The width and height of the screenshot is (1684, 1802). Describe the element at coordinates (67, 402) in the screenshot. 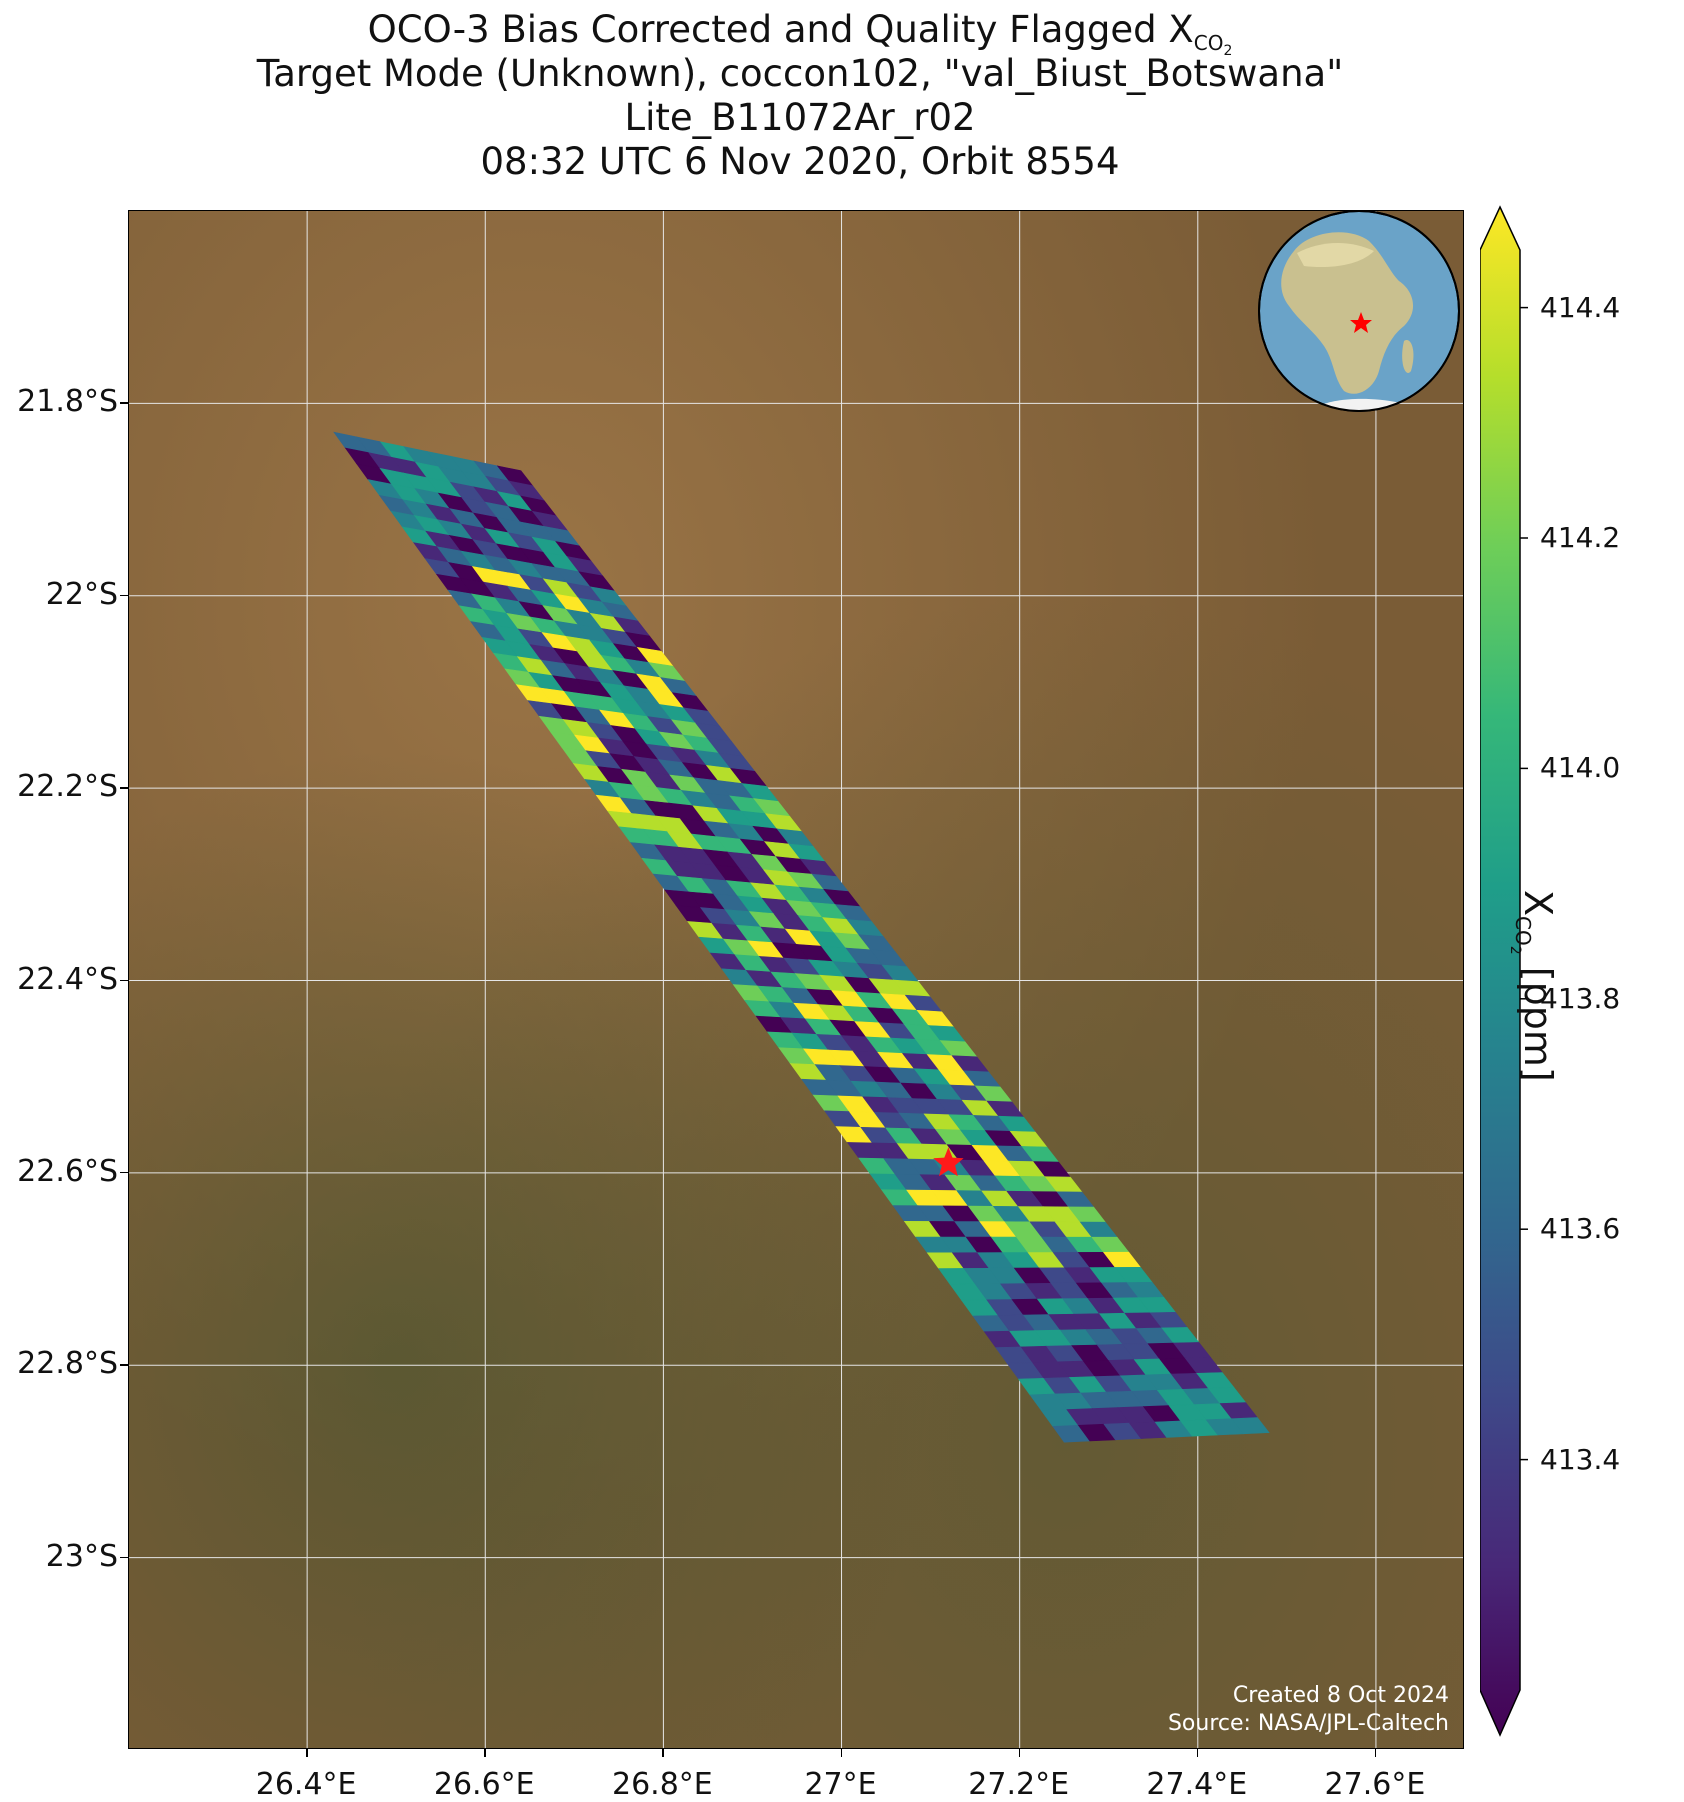

I see `lat-tick-label: 21.8°S` at that location.